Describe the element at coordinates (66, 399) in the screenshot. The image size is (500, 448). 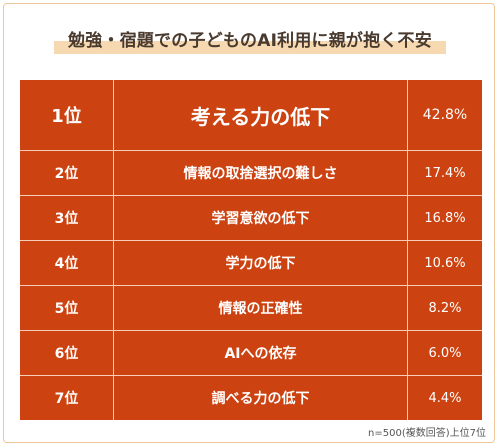
I see `rank-cell: 7位` at that location.